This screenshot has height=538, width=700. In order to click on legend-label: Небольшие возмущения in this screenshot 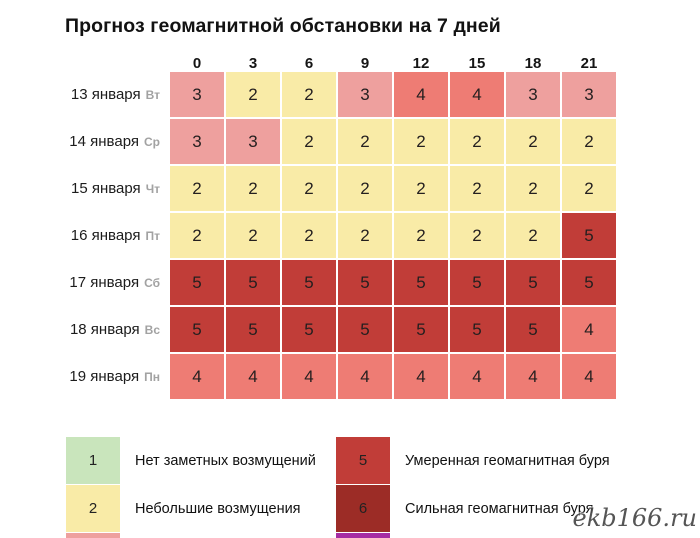, I will do `click(218, 508)`.